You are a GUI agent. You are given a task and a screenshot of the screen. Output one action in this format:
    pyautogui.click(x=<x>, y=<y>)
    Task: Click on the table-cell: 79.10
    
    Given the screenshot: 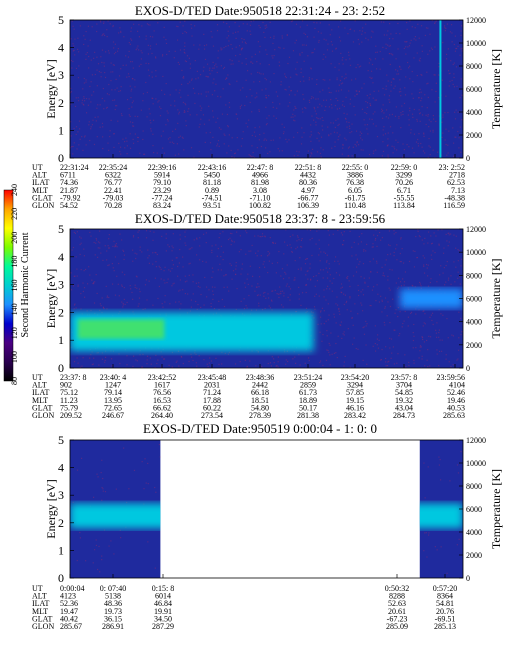 What is the action you would take?
    pyautogui.click(x=162, y=182)
    